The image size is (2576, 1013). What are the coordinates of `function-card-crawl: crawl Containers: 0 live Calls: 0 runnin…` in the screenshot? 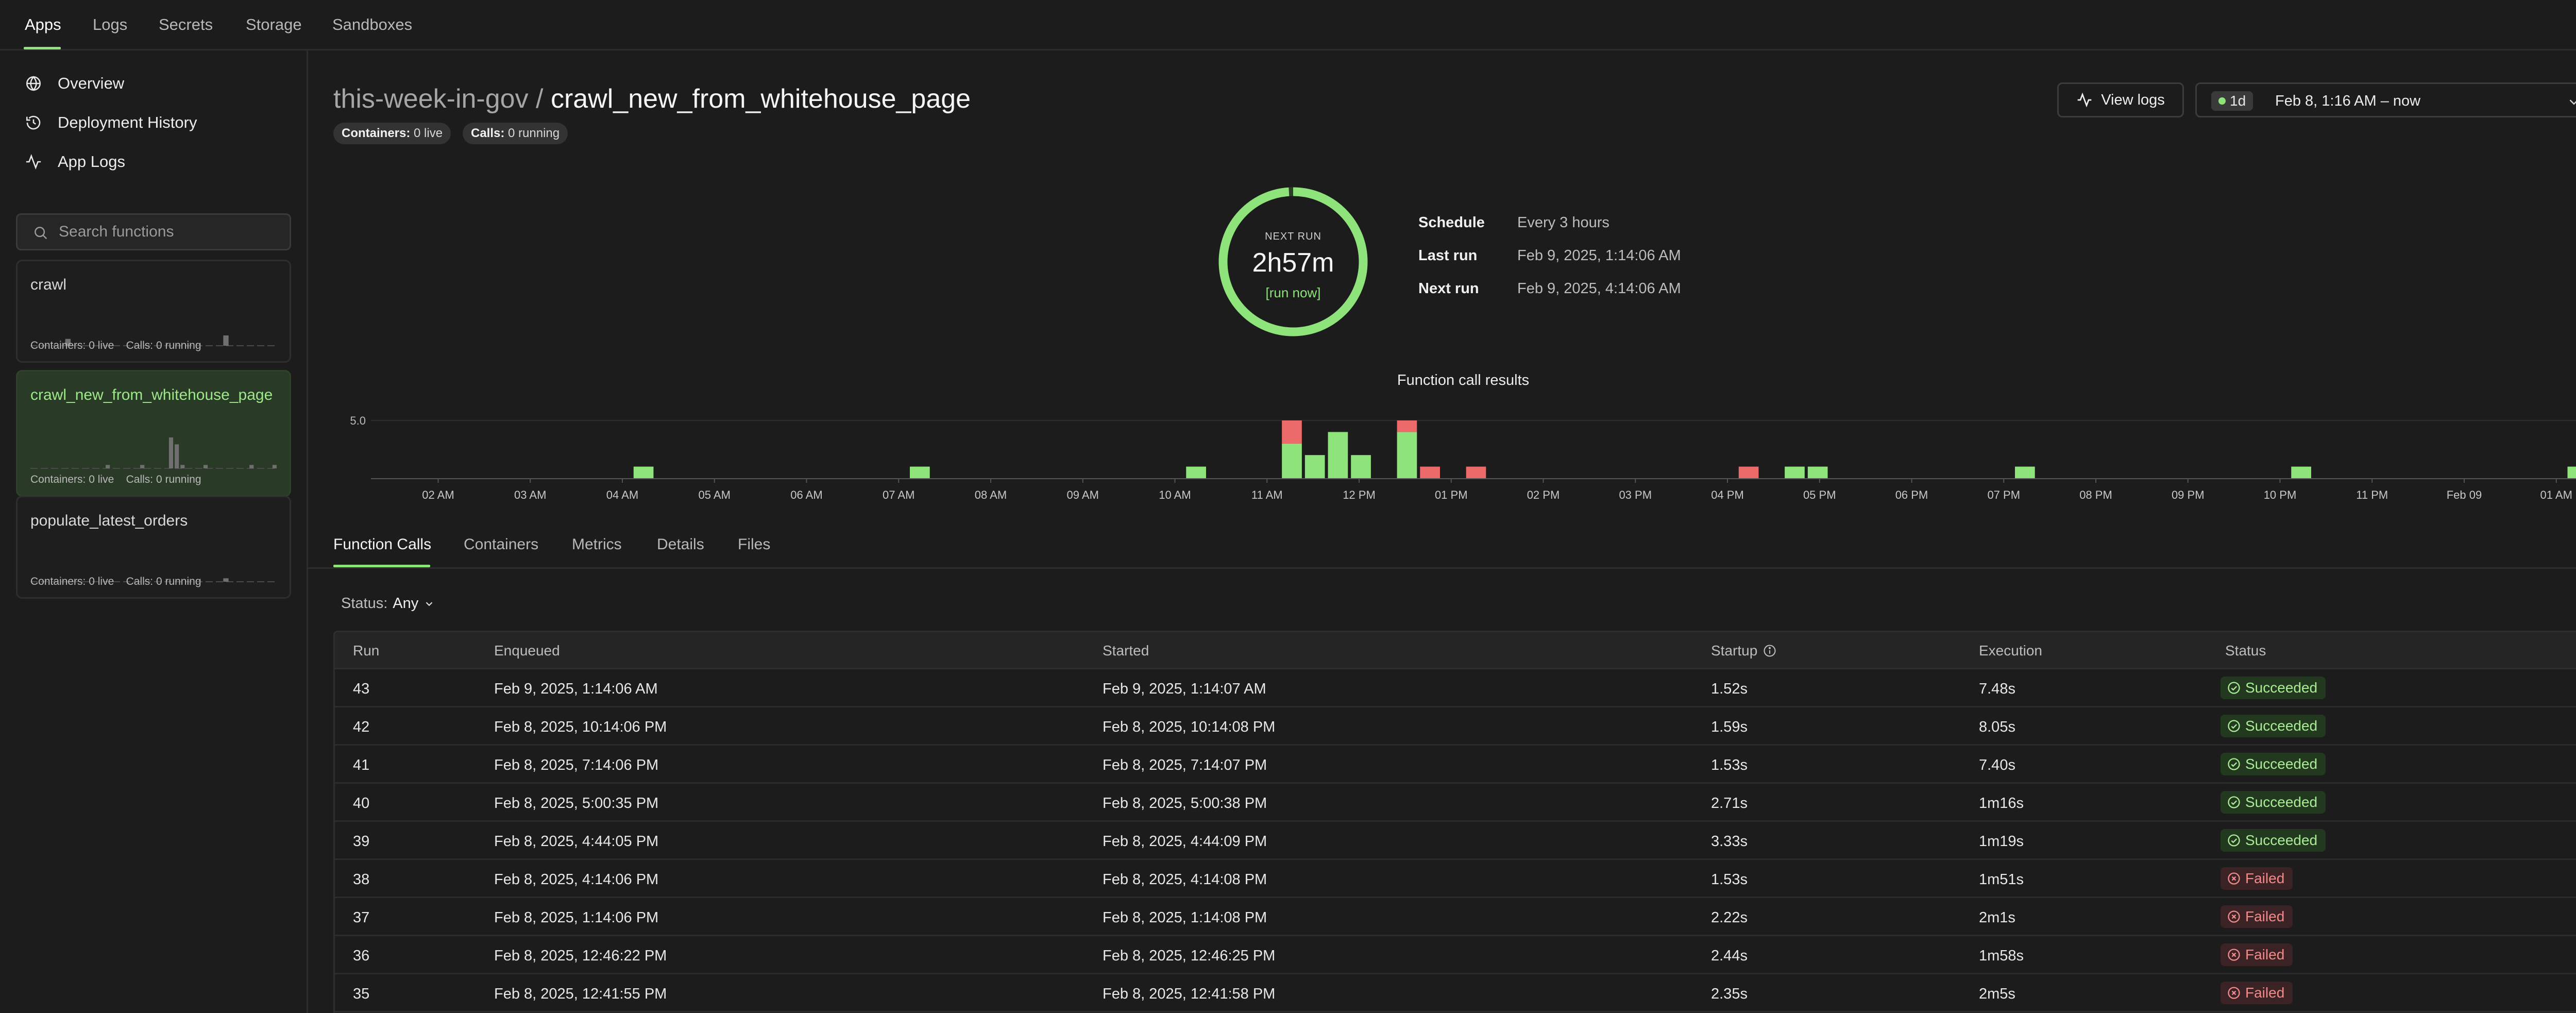 It's located at (153, 311).